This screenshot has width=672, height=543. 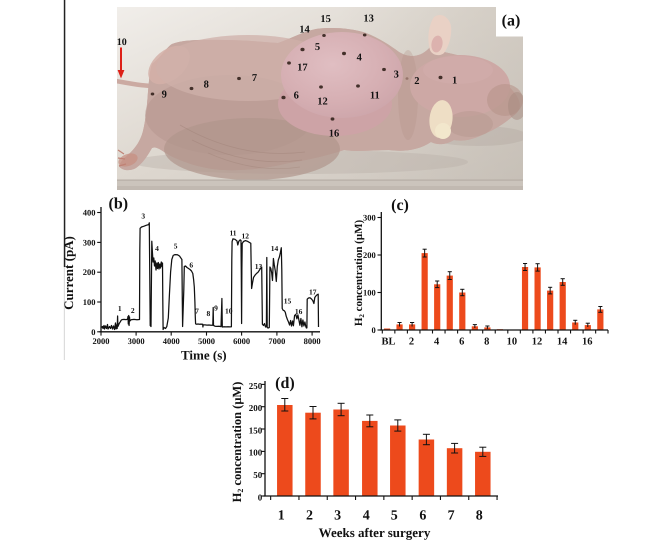 I want to click on svg-text: 150, so click(x=256, y=430).